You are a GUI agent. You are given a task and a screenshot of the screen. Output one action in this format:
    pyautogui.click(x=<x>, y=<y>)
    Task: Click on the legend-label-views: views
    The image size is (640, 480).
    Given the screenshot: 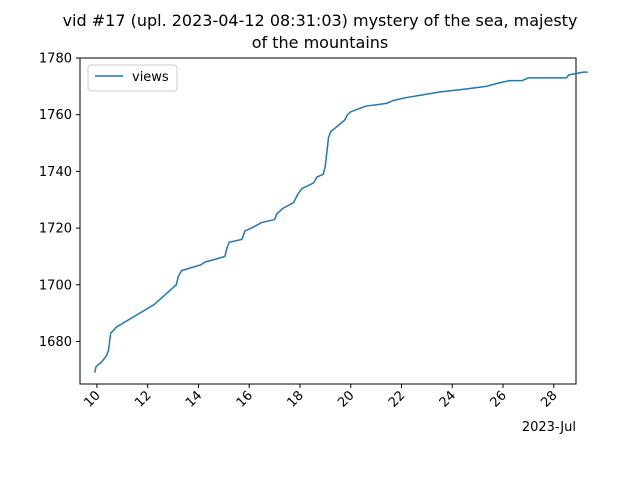 What is the action you would take?
    pyautogui.click(x=150, y=77)
    